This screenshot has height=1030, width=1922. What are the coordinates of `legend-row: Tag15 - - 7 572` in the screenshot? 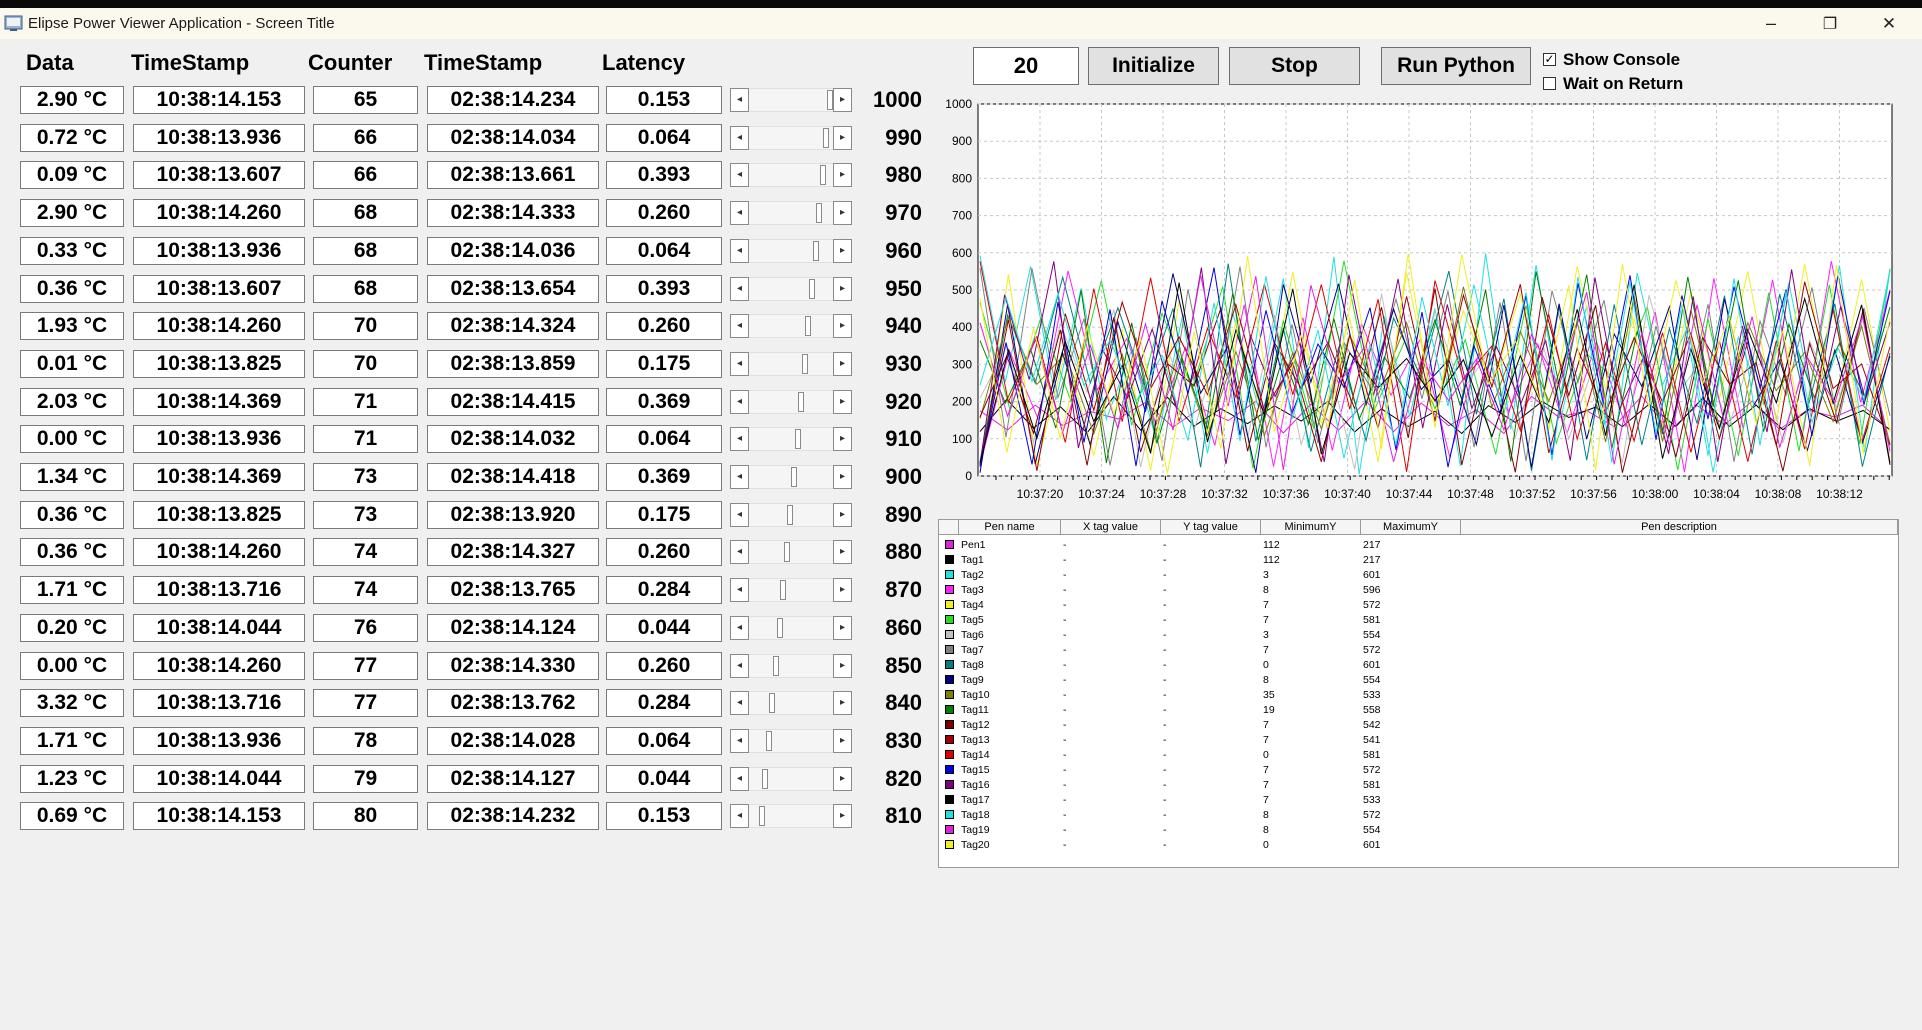 It's located at (1418, 770).